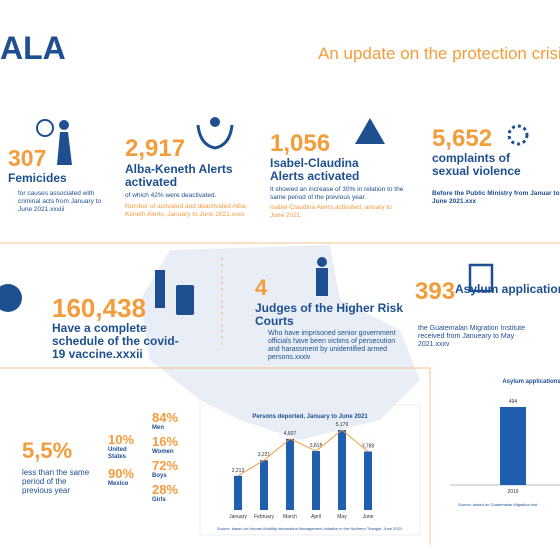 The image size is (560, 560). I want to click on percent: 16%, so click(165, 441).